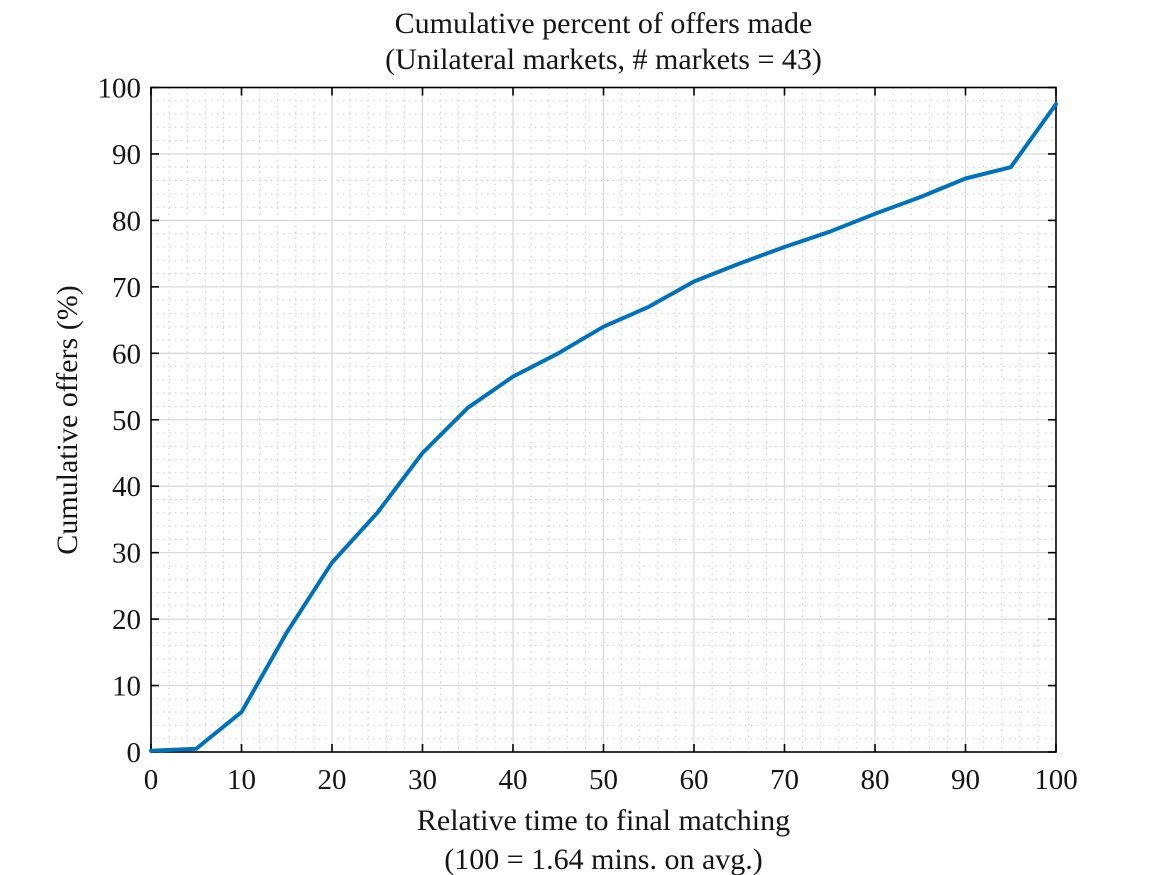 Image resolution: width=1167 pixels, height=875 pixels. What do you see at coordinates (603, 780) in the screenshot?
I see `x-tick-label: 50` at bounding box center [603, 780].